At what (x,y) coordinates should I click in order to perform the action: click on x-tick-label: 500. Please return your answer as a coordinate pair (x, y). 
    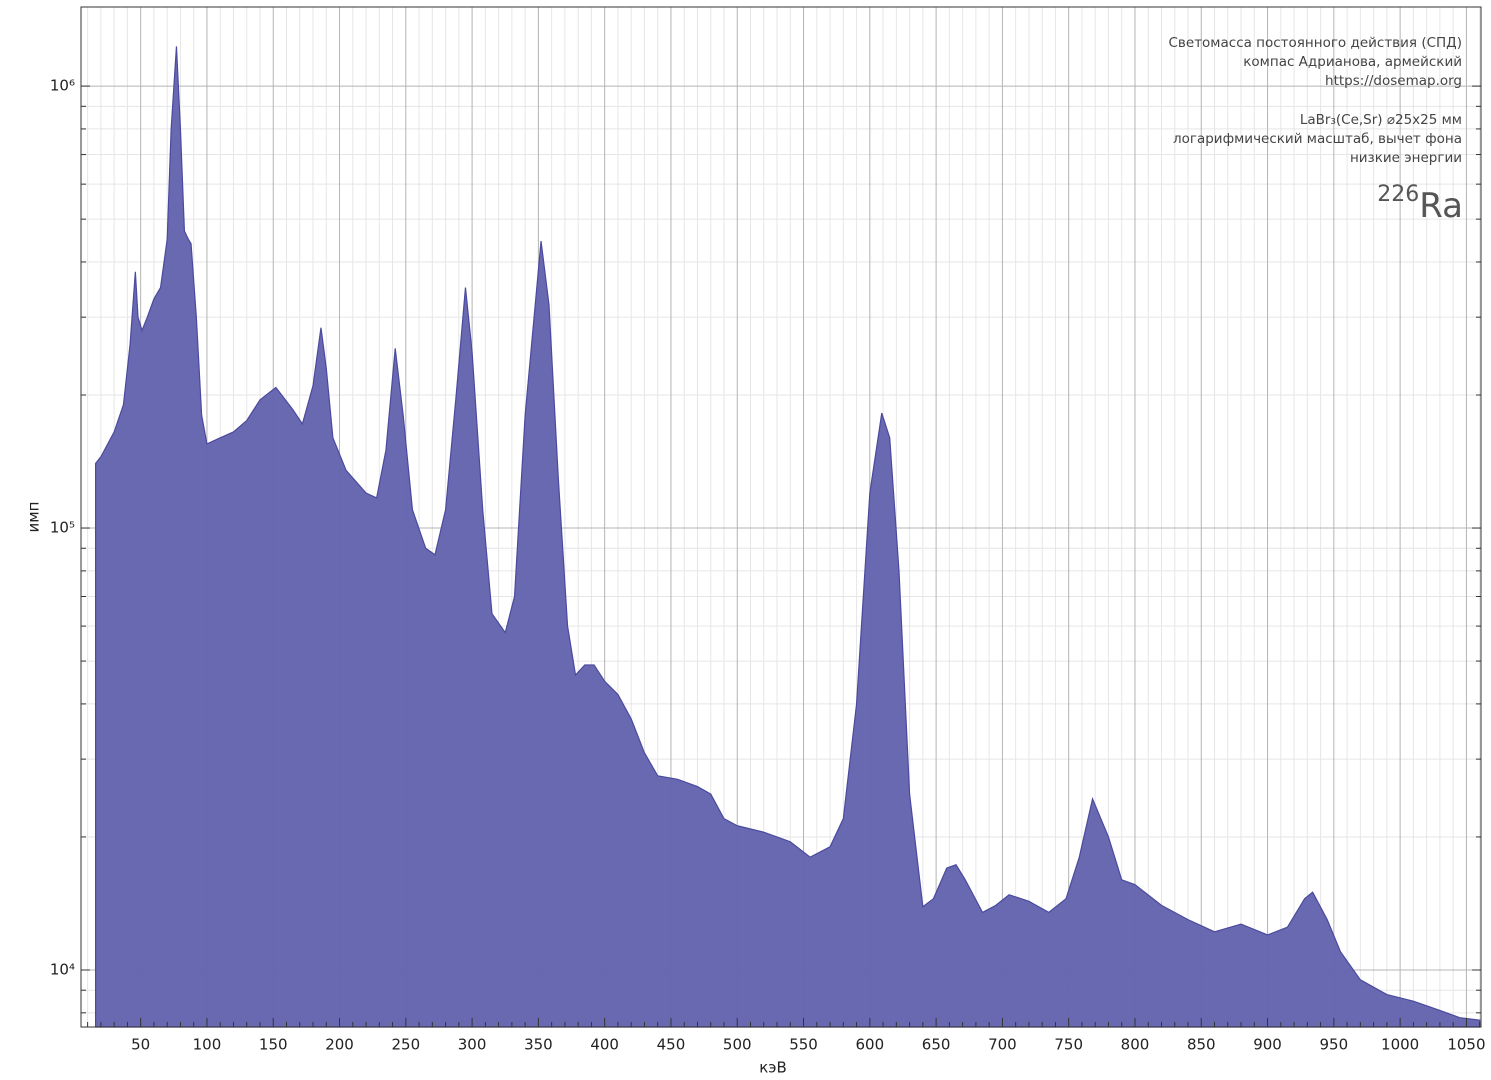
    Looking at the image, I should click on (737, 1045).